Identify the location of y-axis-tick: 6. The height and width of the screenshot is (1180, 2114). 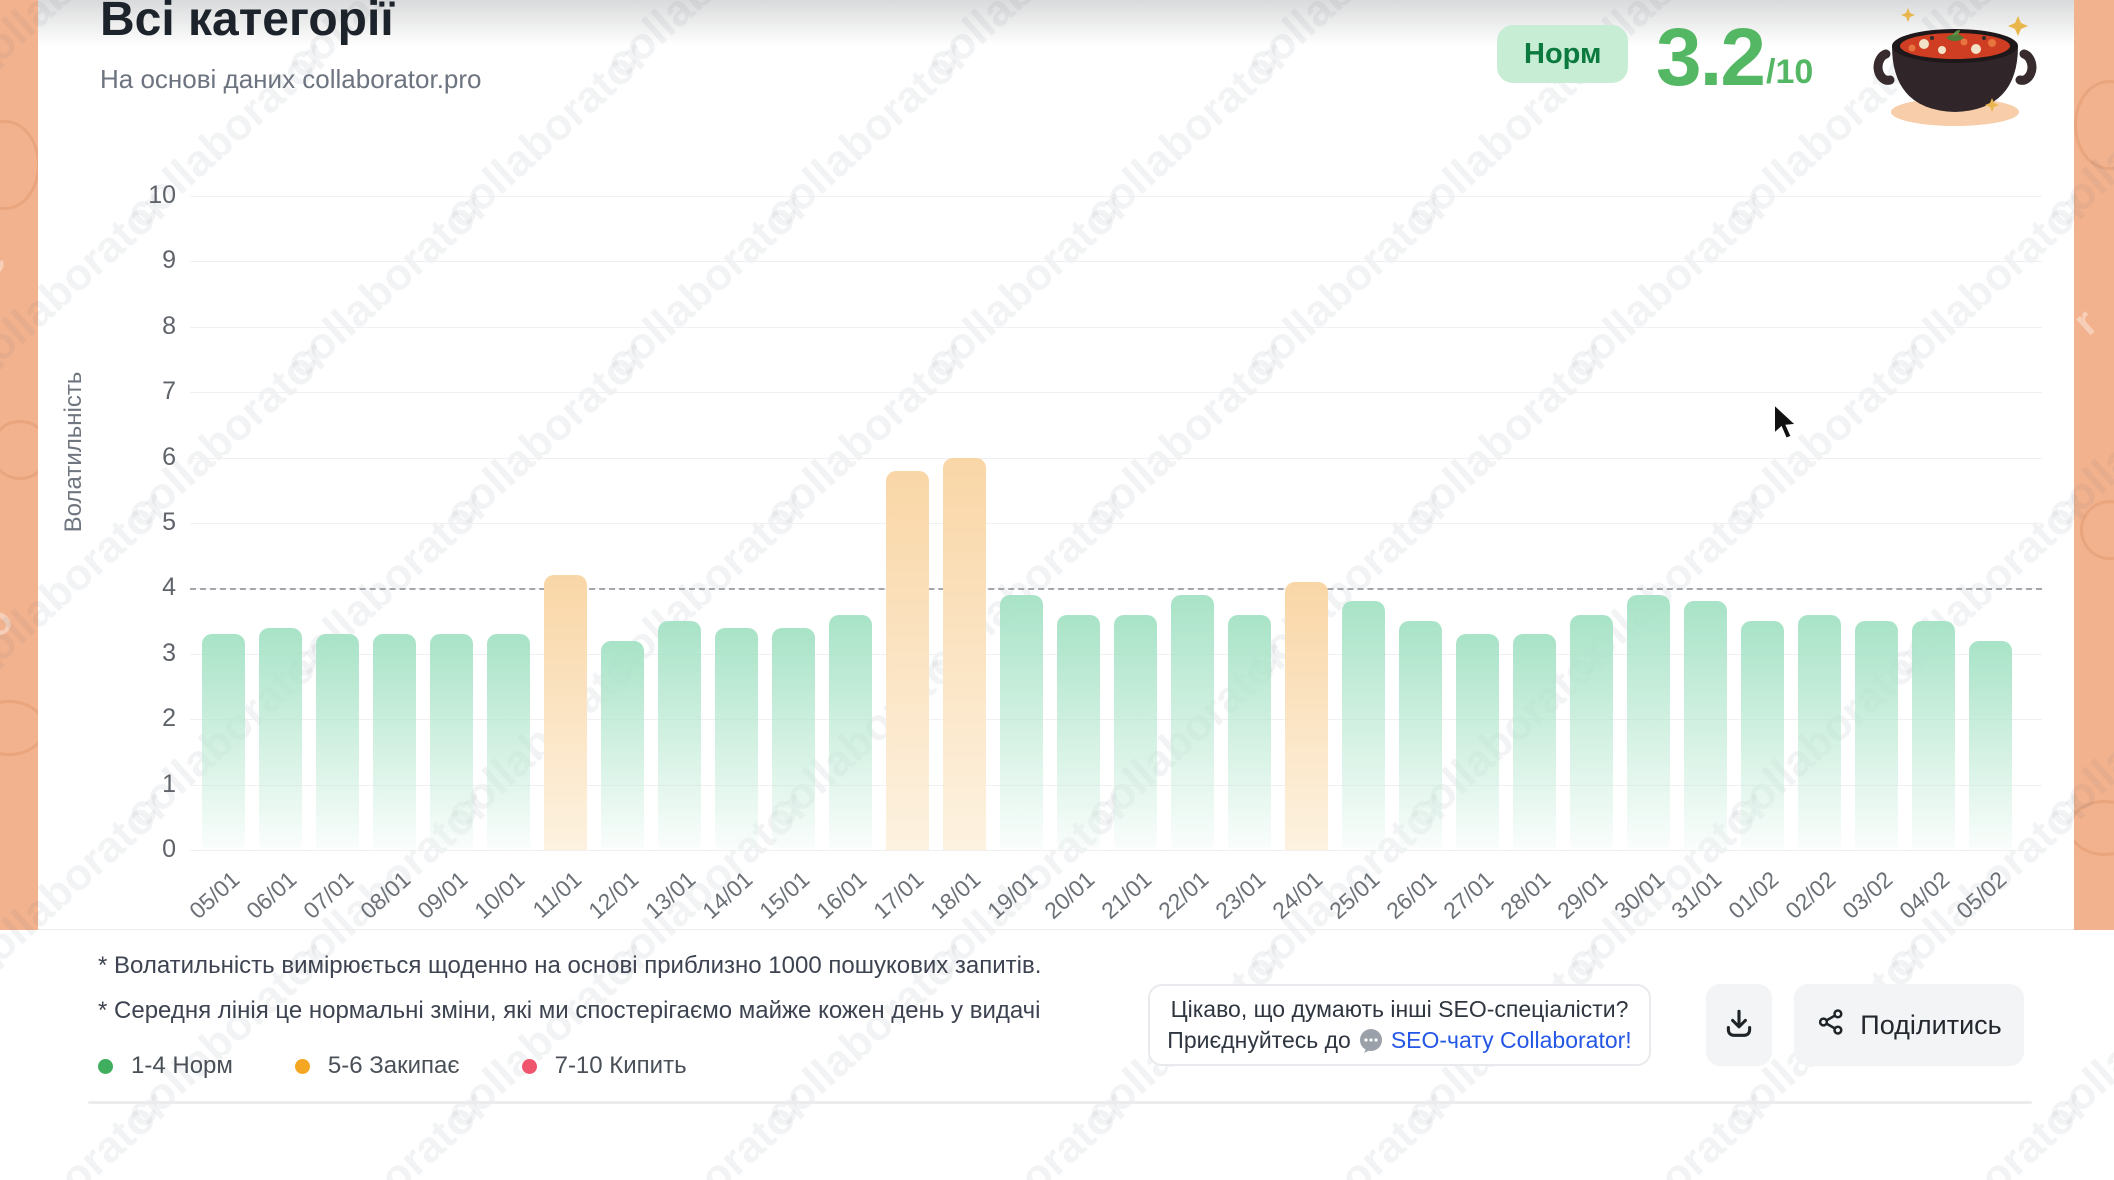
(169, 456).